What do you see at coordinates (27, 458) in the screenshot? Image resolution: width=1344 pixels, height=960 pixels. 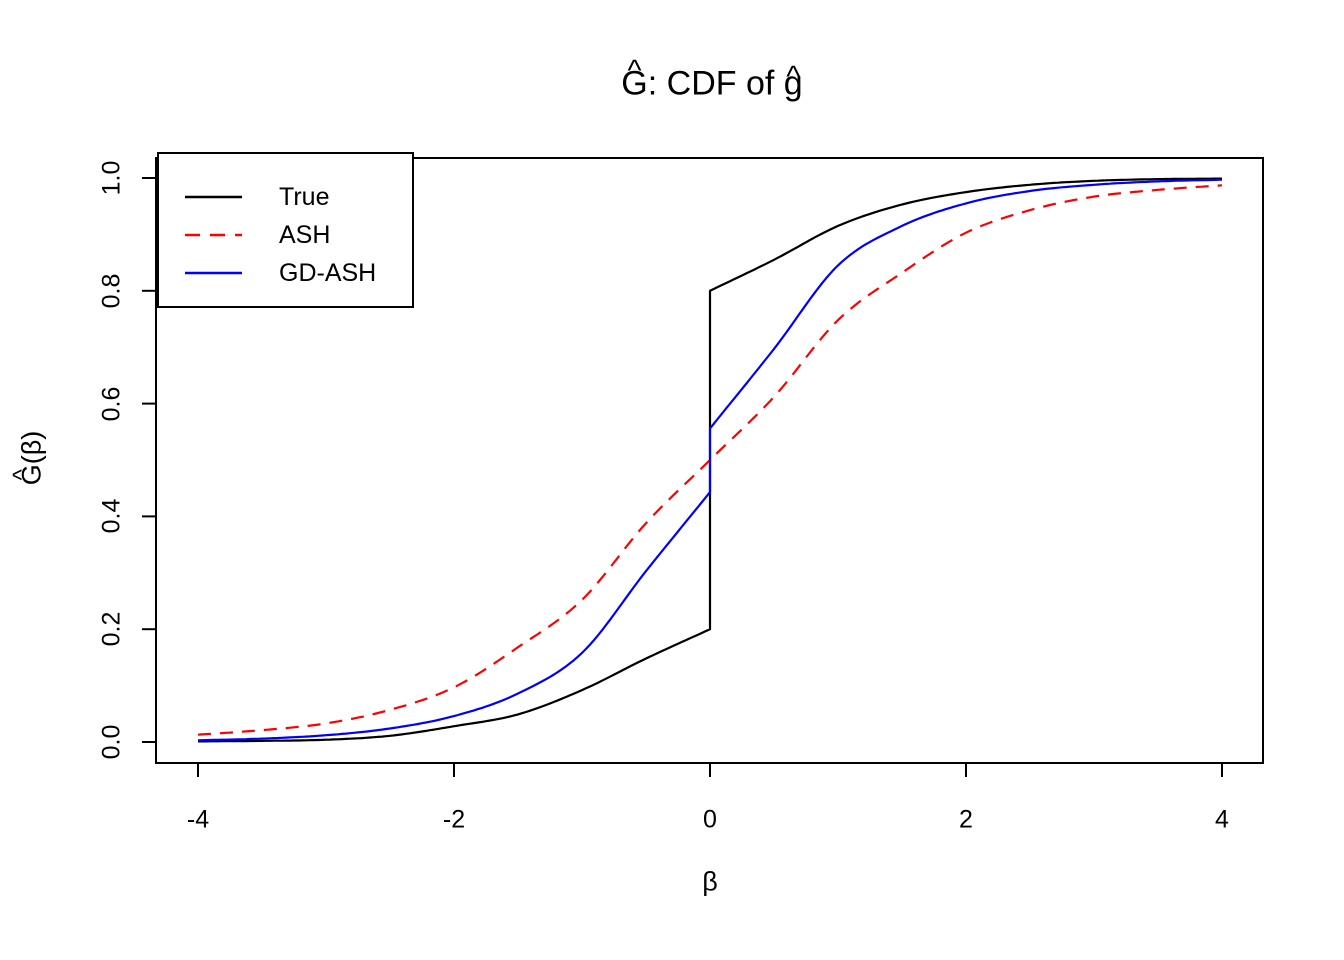 I see `y-axis-label: G ^ (β)` at bounding box center [27, 458].